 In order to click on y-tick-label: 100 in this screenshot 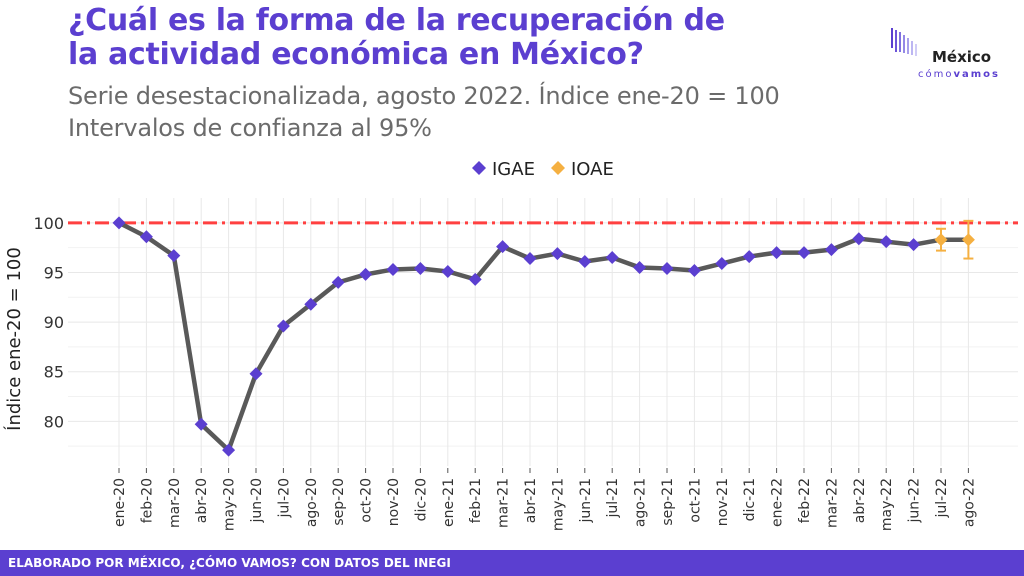, I will do `click(48, 223)`.